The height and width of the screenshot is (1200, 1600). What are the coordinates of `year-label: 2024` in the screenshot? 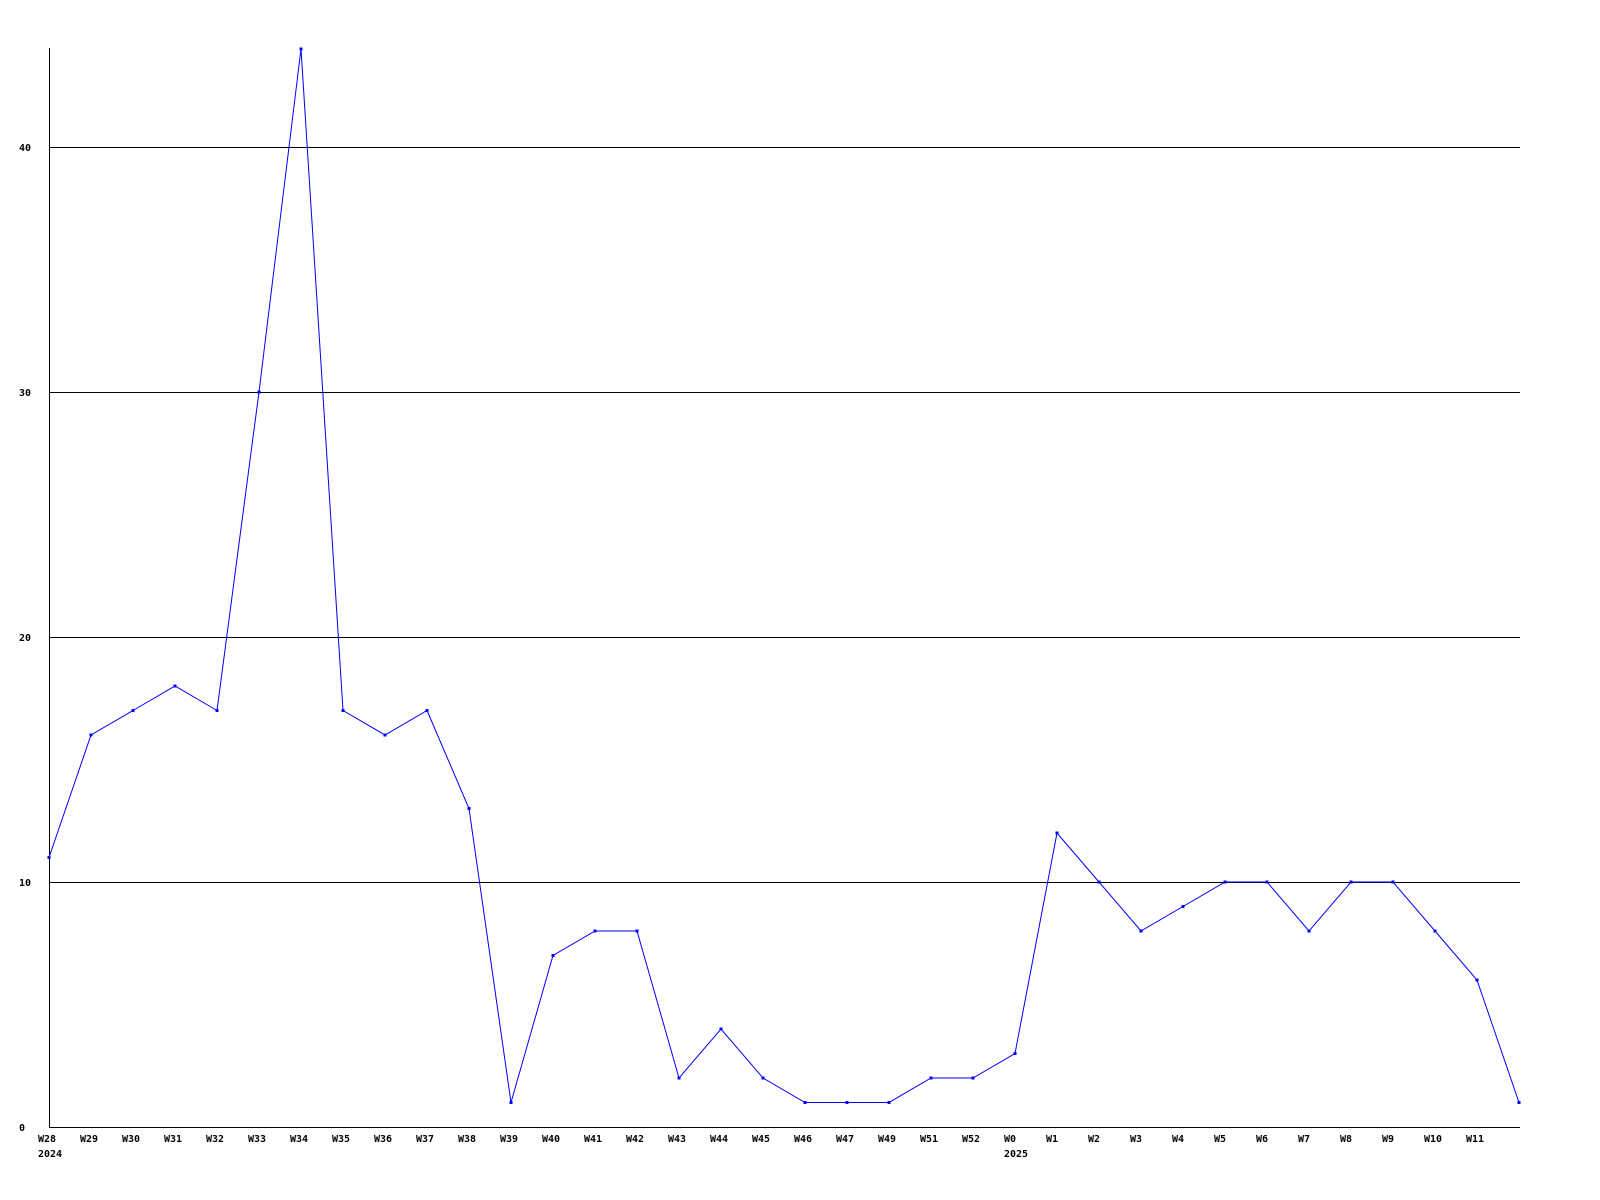 It's located at (50, 1154).